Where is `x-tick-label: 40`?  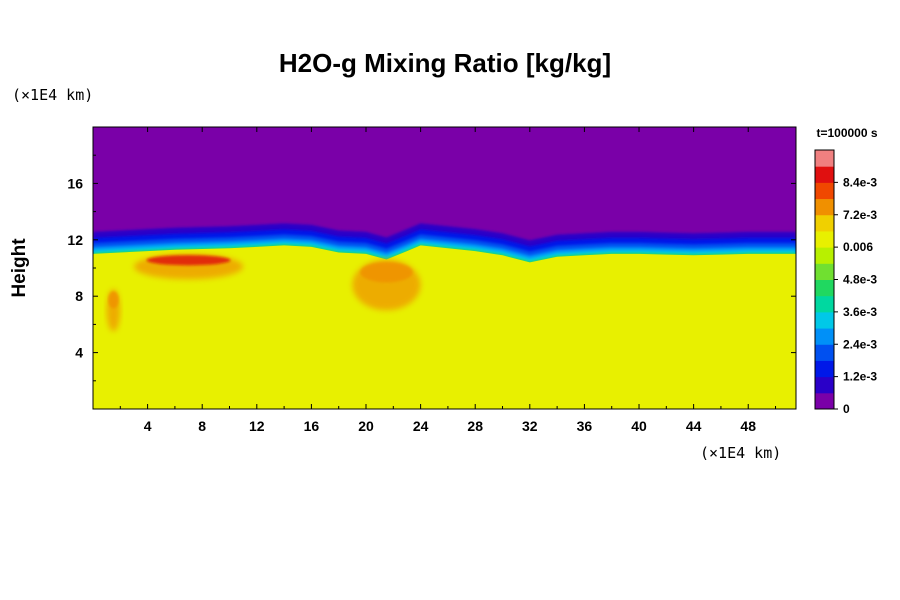
x-tick-label: 40 is located at coordinates (639, 426).